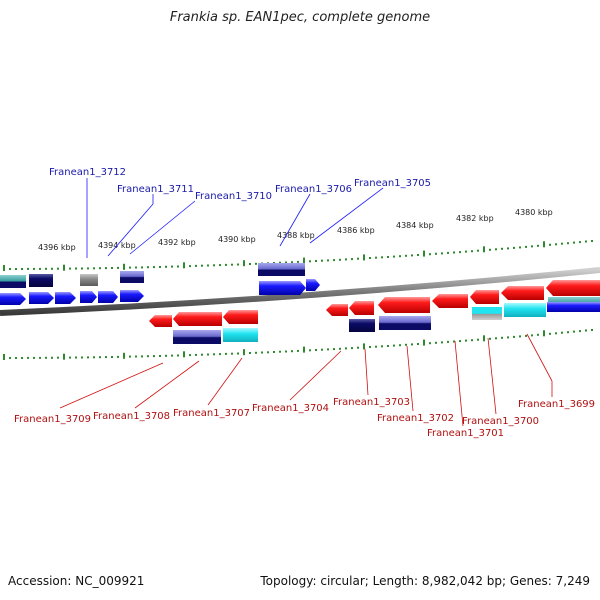 The width and height of the screenshot is (600, 600). I want to click on gene-label-franean1-3708: Franean1_3708, so click(131, 416).